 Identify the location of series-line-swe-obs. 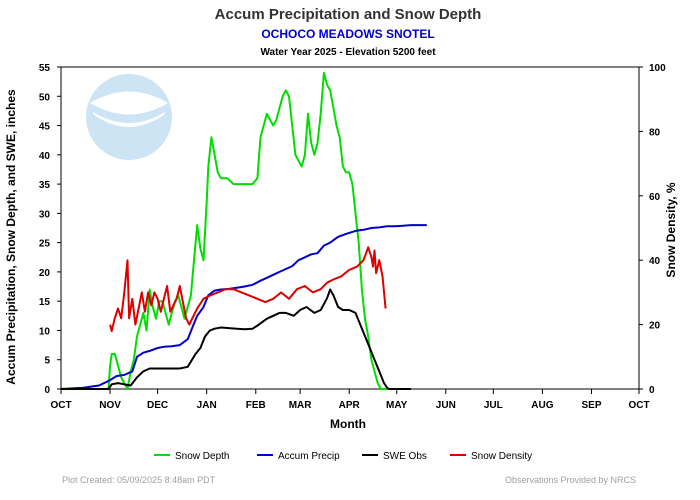
(236, 339).